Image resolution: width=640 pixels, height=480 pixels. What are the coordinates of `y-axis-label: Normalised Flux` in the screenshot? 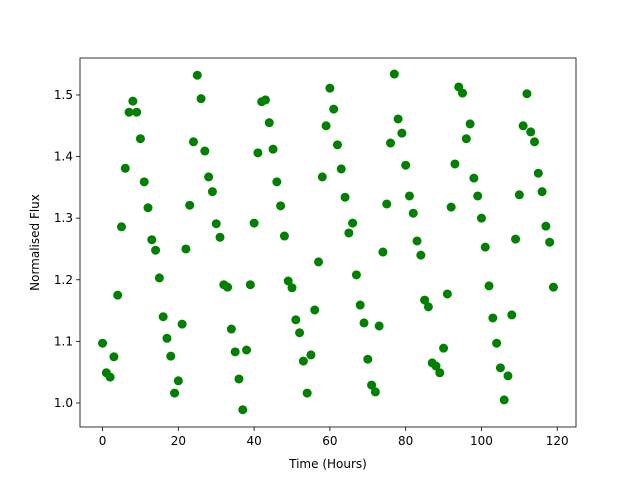 It's located at (35, 242).